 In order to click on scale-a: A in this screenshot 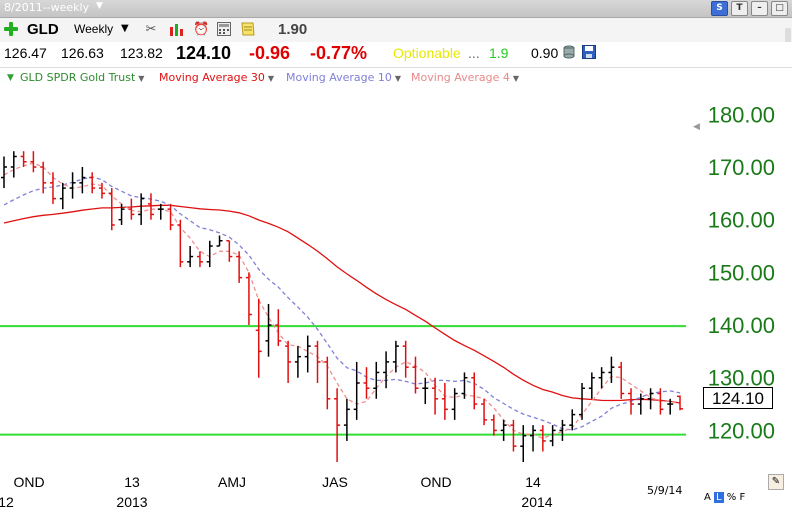, I will do `click(707, 497)`.